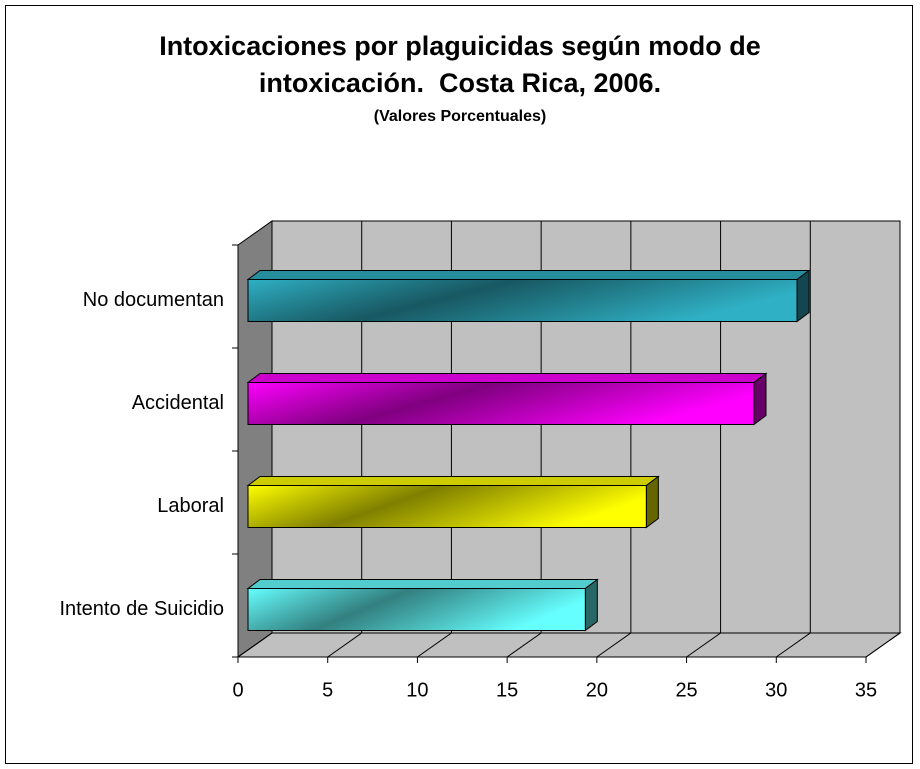  Describe the element at coordinates (237, 690) in the screenshot. I see `x-tick-label: 0` at that location.